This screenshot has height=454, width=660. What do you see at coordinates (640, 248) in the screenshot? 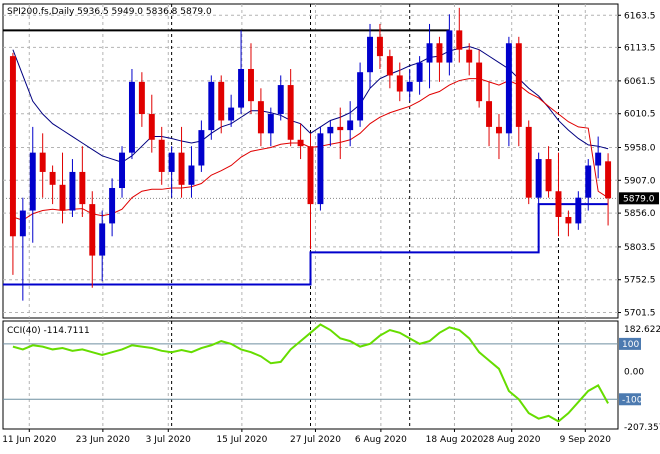
I see `main-y-tick-label: 5803.5` at bounding box center [640, 248].